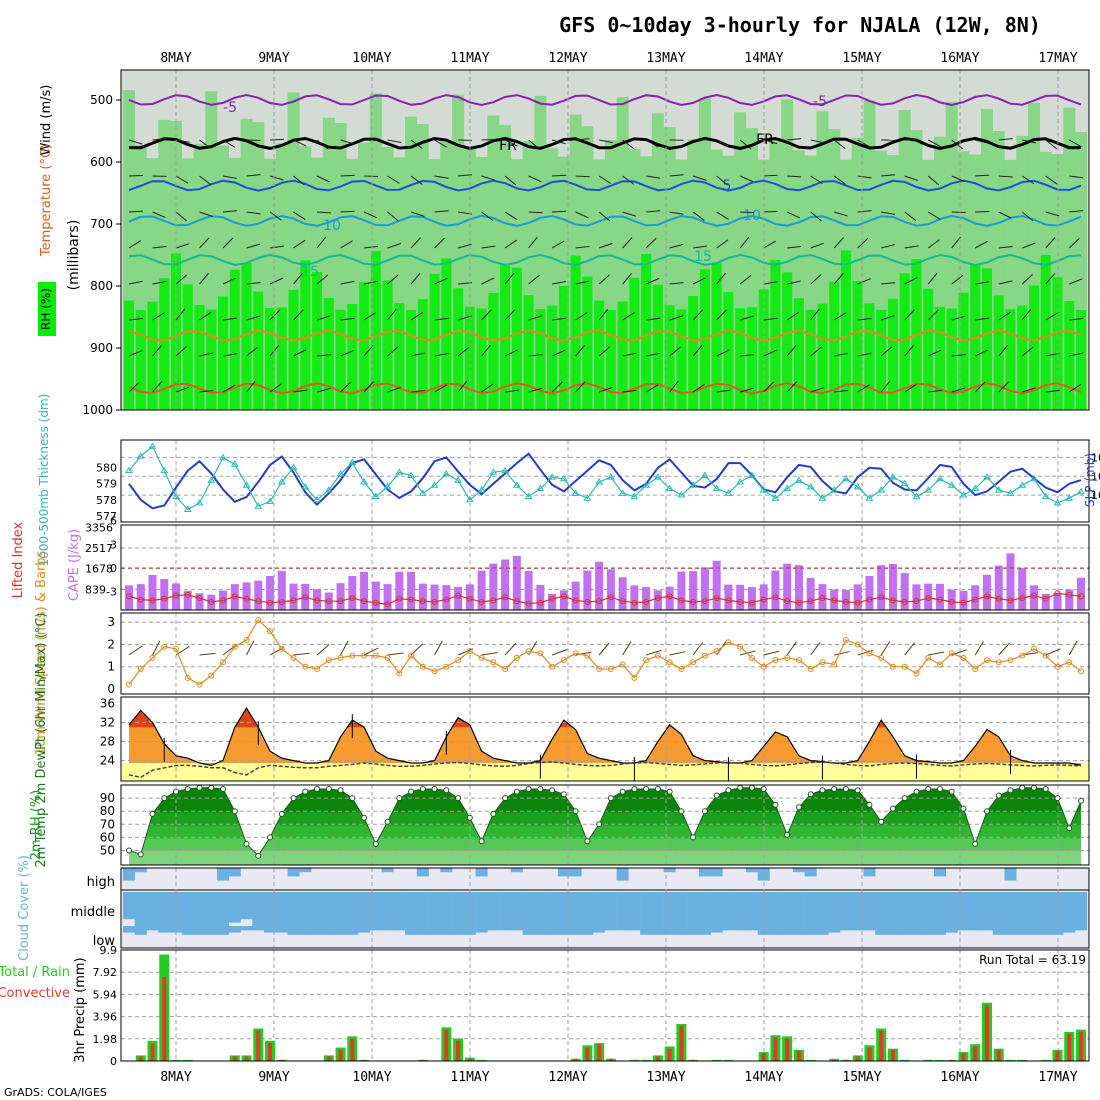  Describe the element at coordinates (1090, 480) in the screenshot. I see `slp-axis-label: SLP (mb)` at that location.